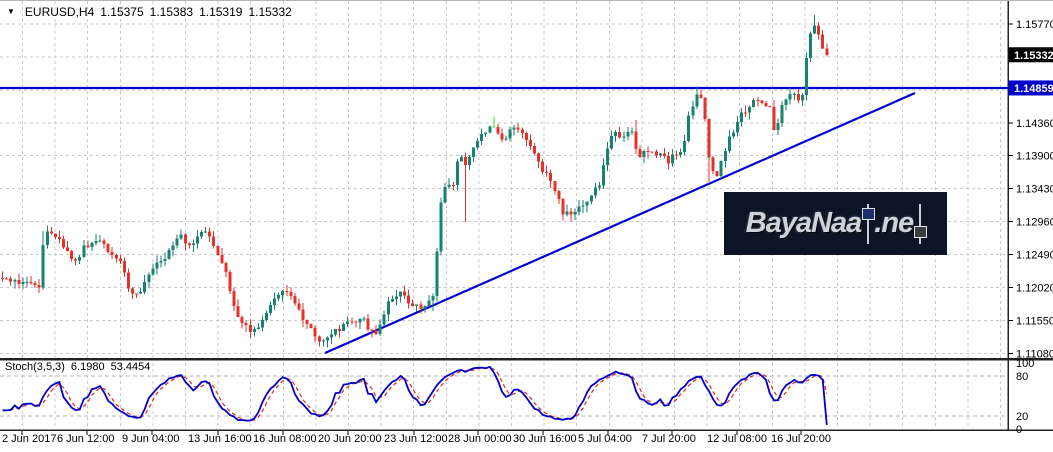  Describe the element at coordinates (77, 367) in the screenshot. I see `indicator-label: Stoch(3,5,3) 6.1980 53.4454` at that location.